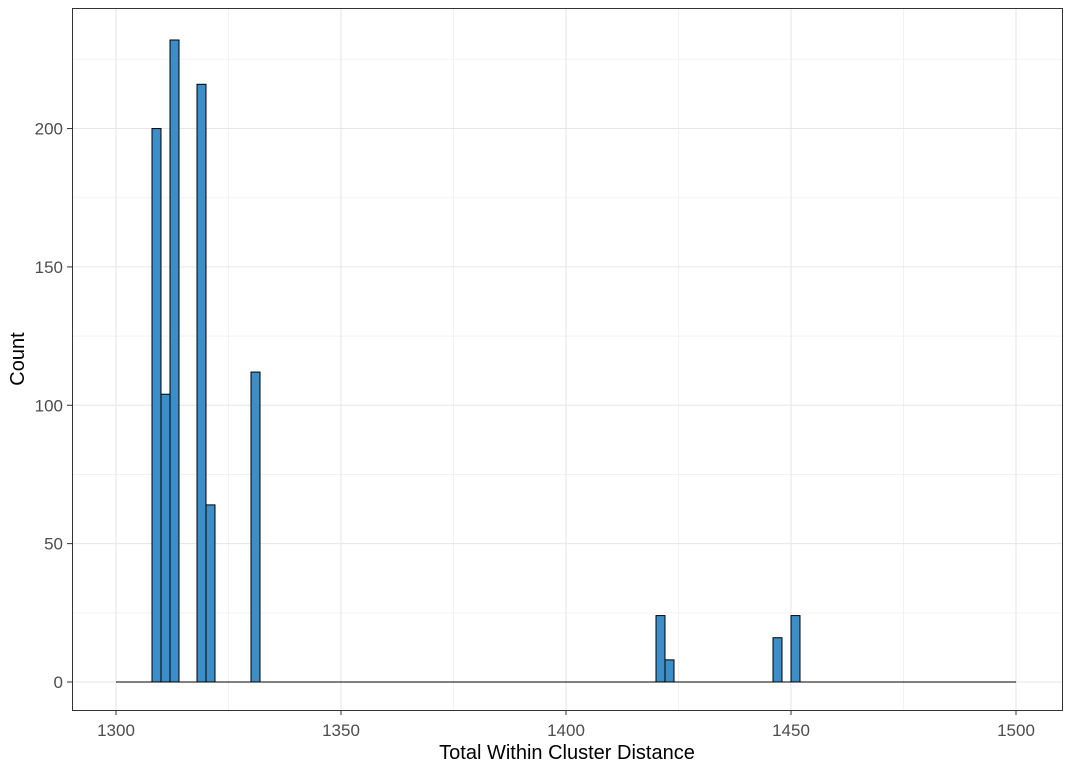  What do you see at coordinates (49, 267) in the screenshot?
I see `y-tick-label: 150` at bounding box center [49, 267].